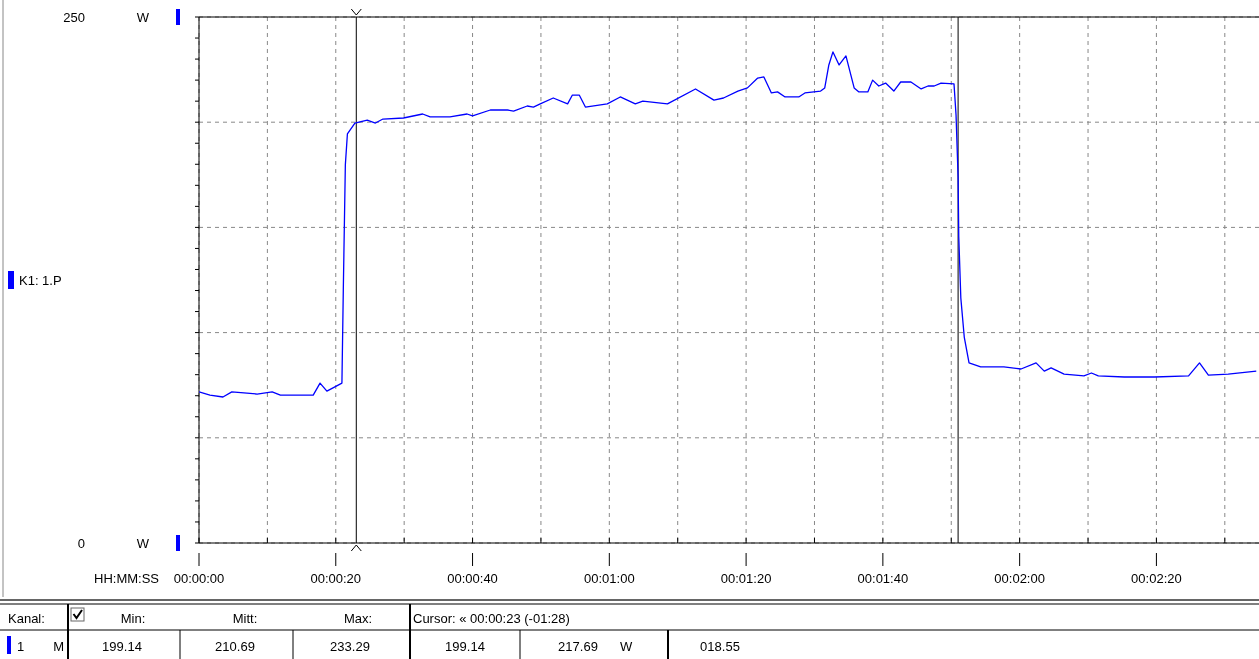 This screenshot has height=659, width=1259. Describe the element at coordinates (336, 578) in the screenshot. I see `x-tick-label: 00:00:20` at that location.